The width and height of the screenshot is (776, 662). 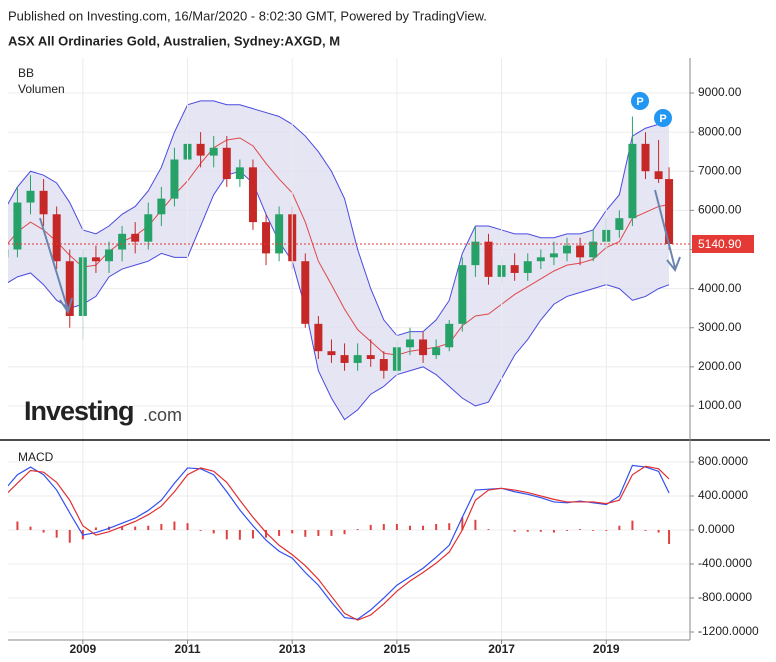 I want to click on watermark-suffix: .com, so click(x=162, y=415).